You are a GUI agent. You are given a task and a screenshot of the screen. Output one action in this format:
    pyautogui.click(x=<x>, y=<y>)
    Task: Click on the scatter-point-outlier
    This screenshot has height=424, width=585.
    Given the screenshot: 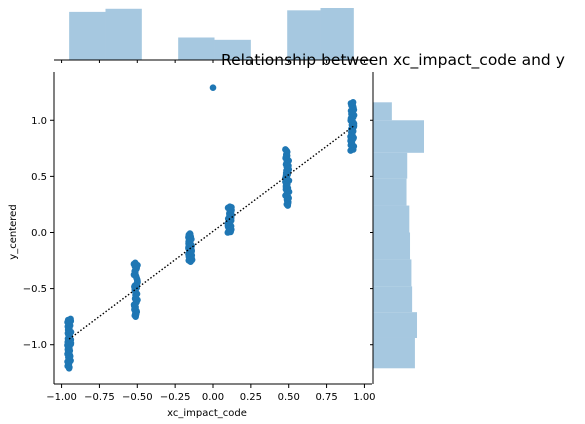 What is the action you would take?
    pyautogui.click(x=213, y=88)
    